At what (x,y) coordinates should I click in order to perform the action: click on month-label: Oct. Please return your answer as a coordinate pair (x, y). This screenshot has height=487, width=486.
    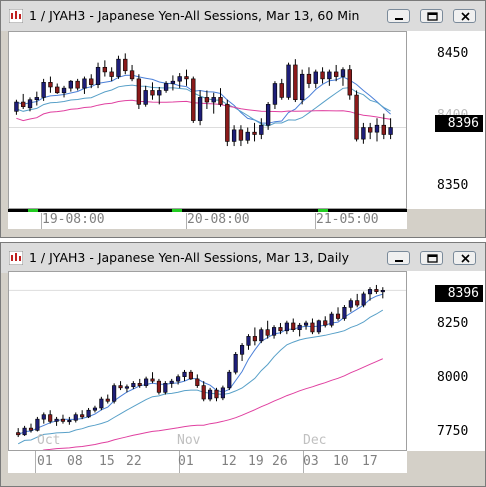
    Looking at the image, I should click on (49, 440).